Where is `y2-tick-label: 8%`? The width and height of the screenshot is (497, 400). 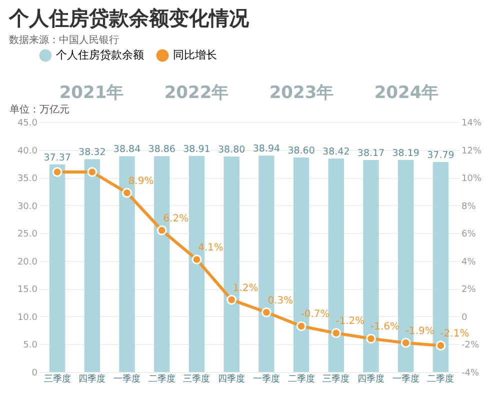 y2-tick-label: 8% is located at coordinates (469, 207).